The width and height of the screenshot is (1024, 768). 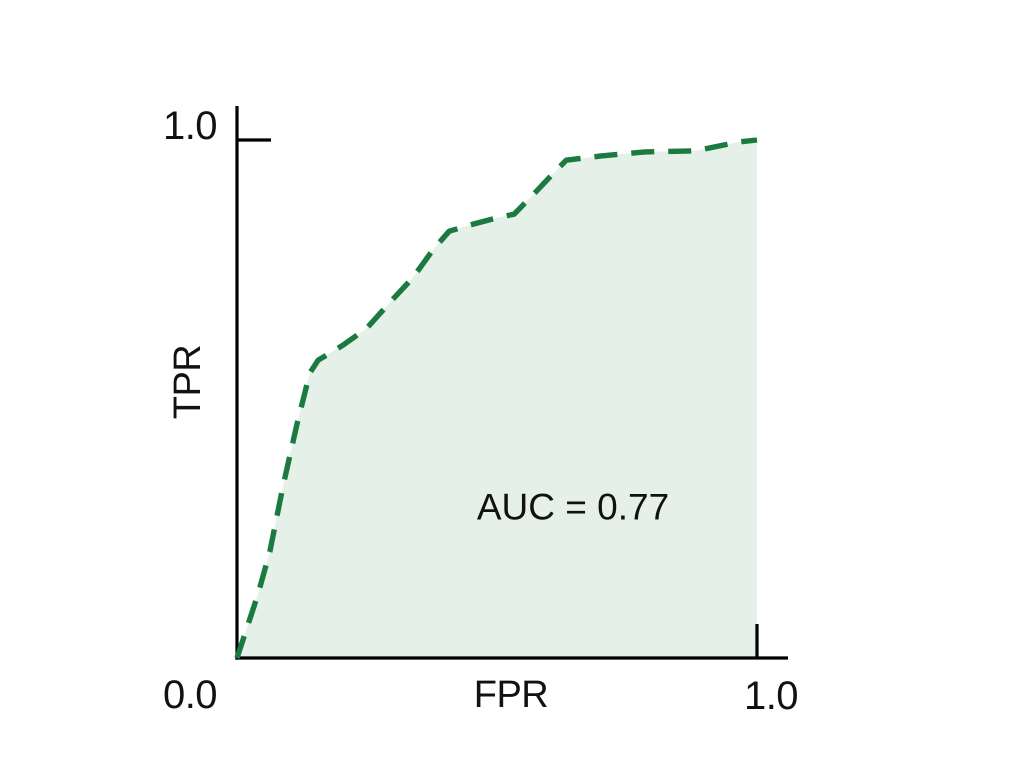 I want to click on y-axis-label: TPR, so click(x=188, y=382).